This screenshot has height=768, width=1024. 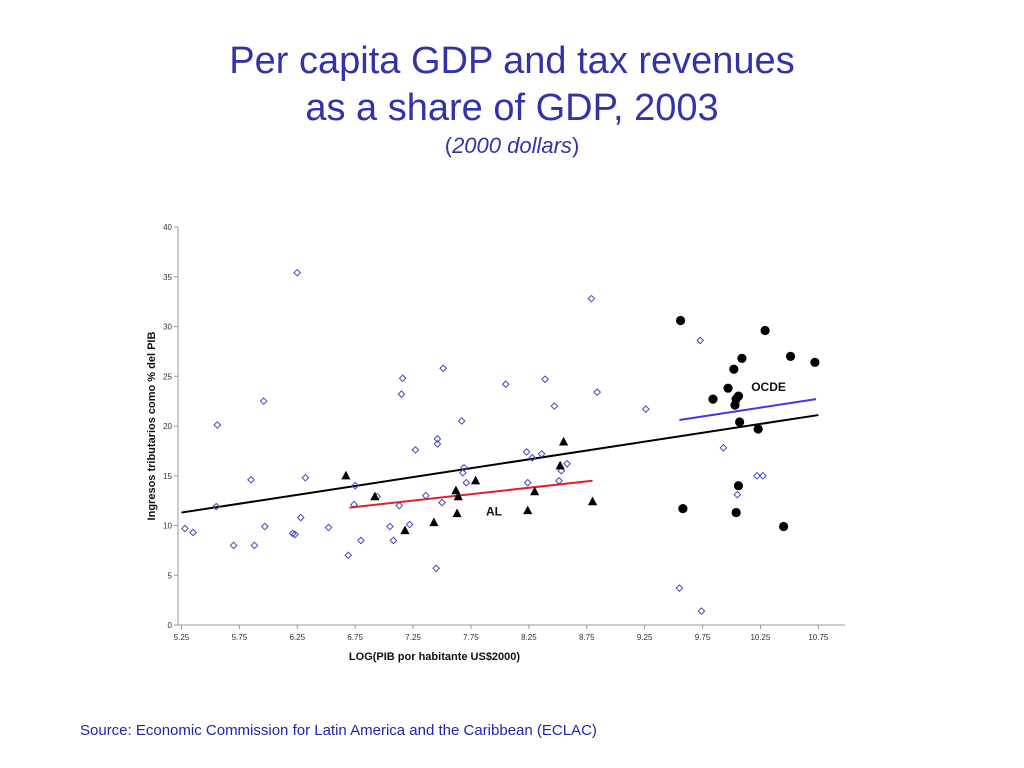 What do you see at coordinates (760, 637) in the screenshot?
I see `x-tick-label: 10.25` at bounding box center [760, 637].